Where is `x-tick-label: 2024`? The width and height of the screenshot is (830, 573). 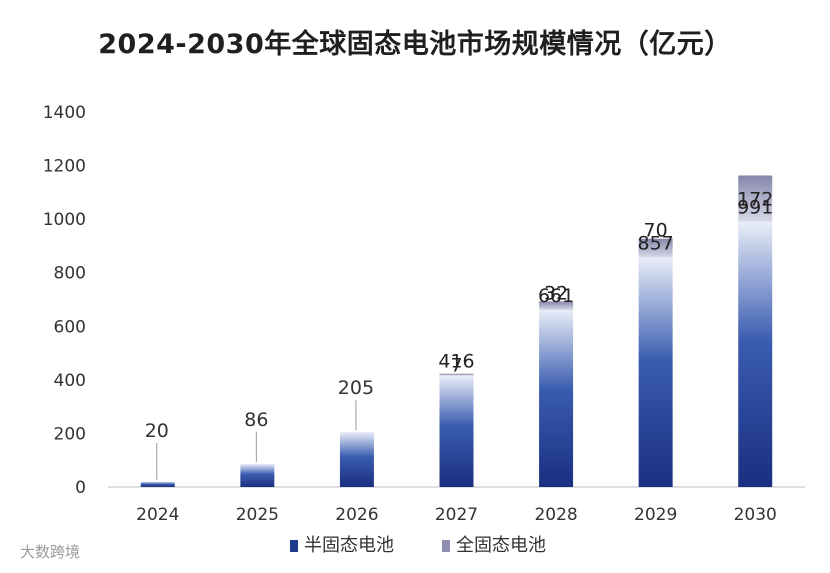
x-tick-label: 2024 is located at coordinates (157, 515).